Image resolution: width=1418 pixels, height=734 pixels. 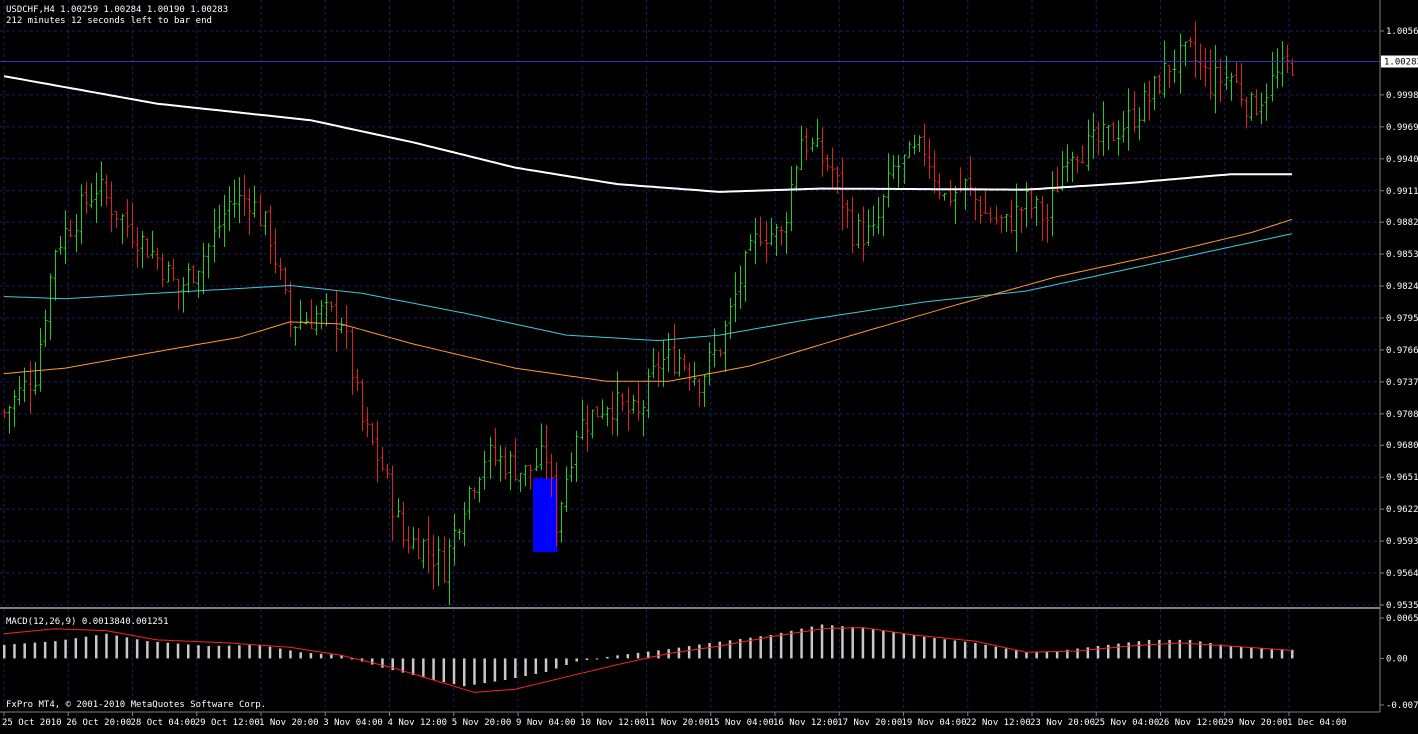 I want to click on time-tick-label: 9 Nov 04:00, so click(x=546, y=723).